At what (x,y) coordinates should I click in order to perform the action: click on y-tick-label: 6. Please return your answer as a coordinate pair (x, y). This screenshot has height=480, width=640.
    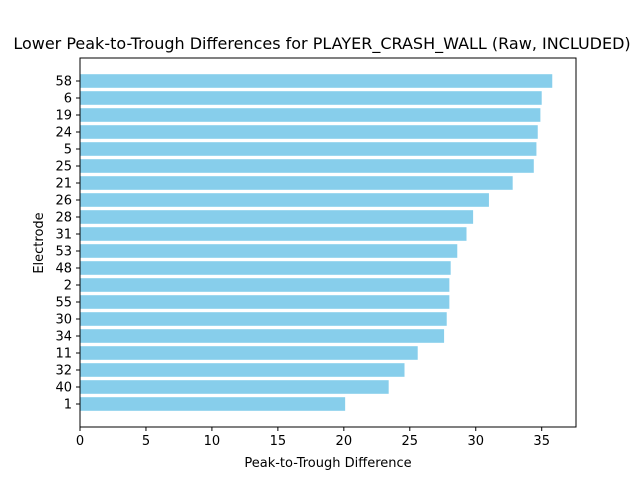
    Looking at the image, I should click on (68, 99).